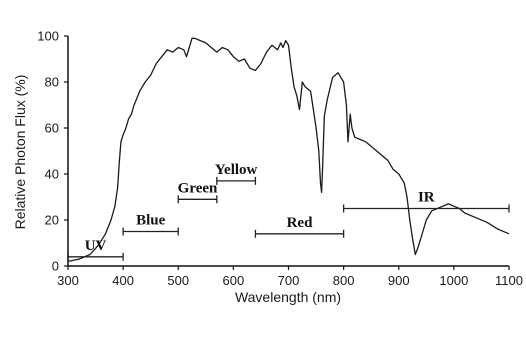  Describe the element at coordinates (48, 36) in the screenshot. I see `y-tick-label: 100` at that location.